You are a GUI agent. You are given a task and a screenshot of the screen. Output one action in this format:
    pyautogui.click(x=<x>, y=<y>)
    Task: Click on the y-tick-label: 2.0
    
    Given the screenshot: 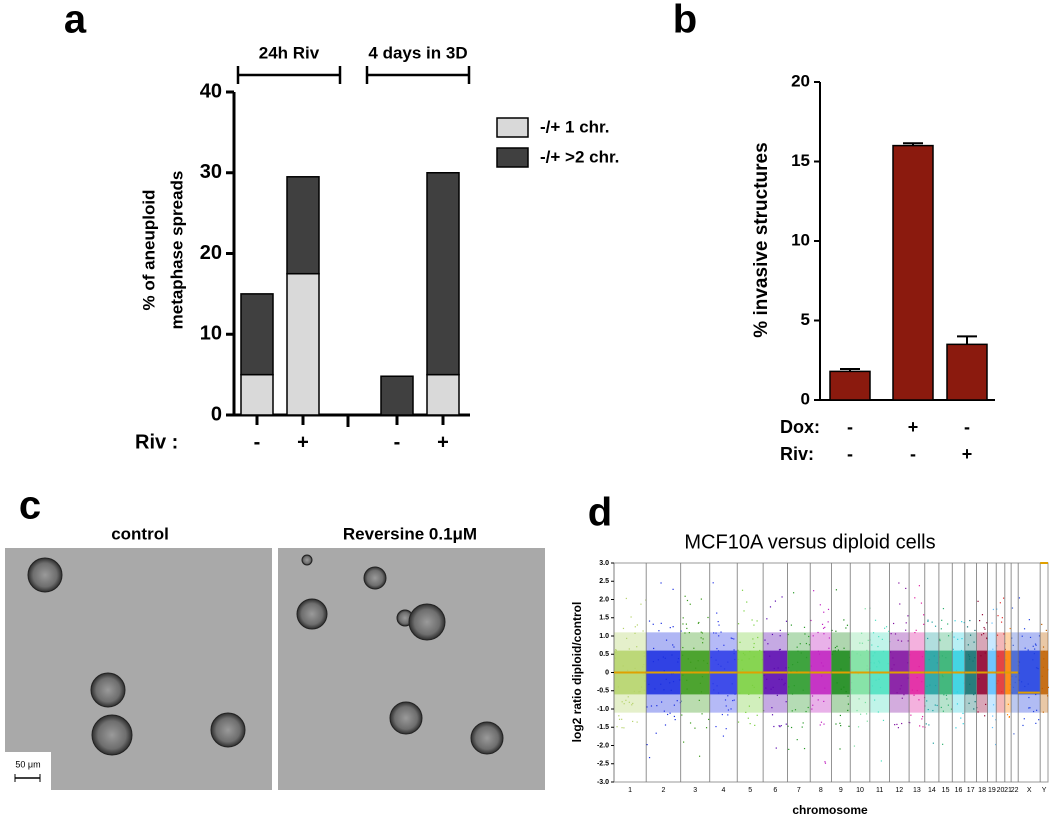 What is the action you would take?
    pyautogui.click(x=604, y=599)
    